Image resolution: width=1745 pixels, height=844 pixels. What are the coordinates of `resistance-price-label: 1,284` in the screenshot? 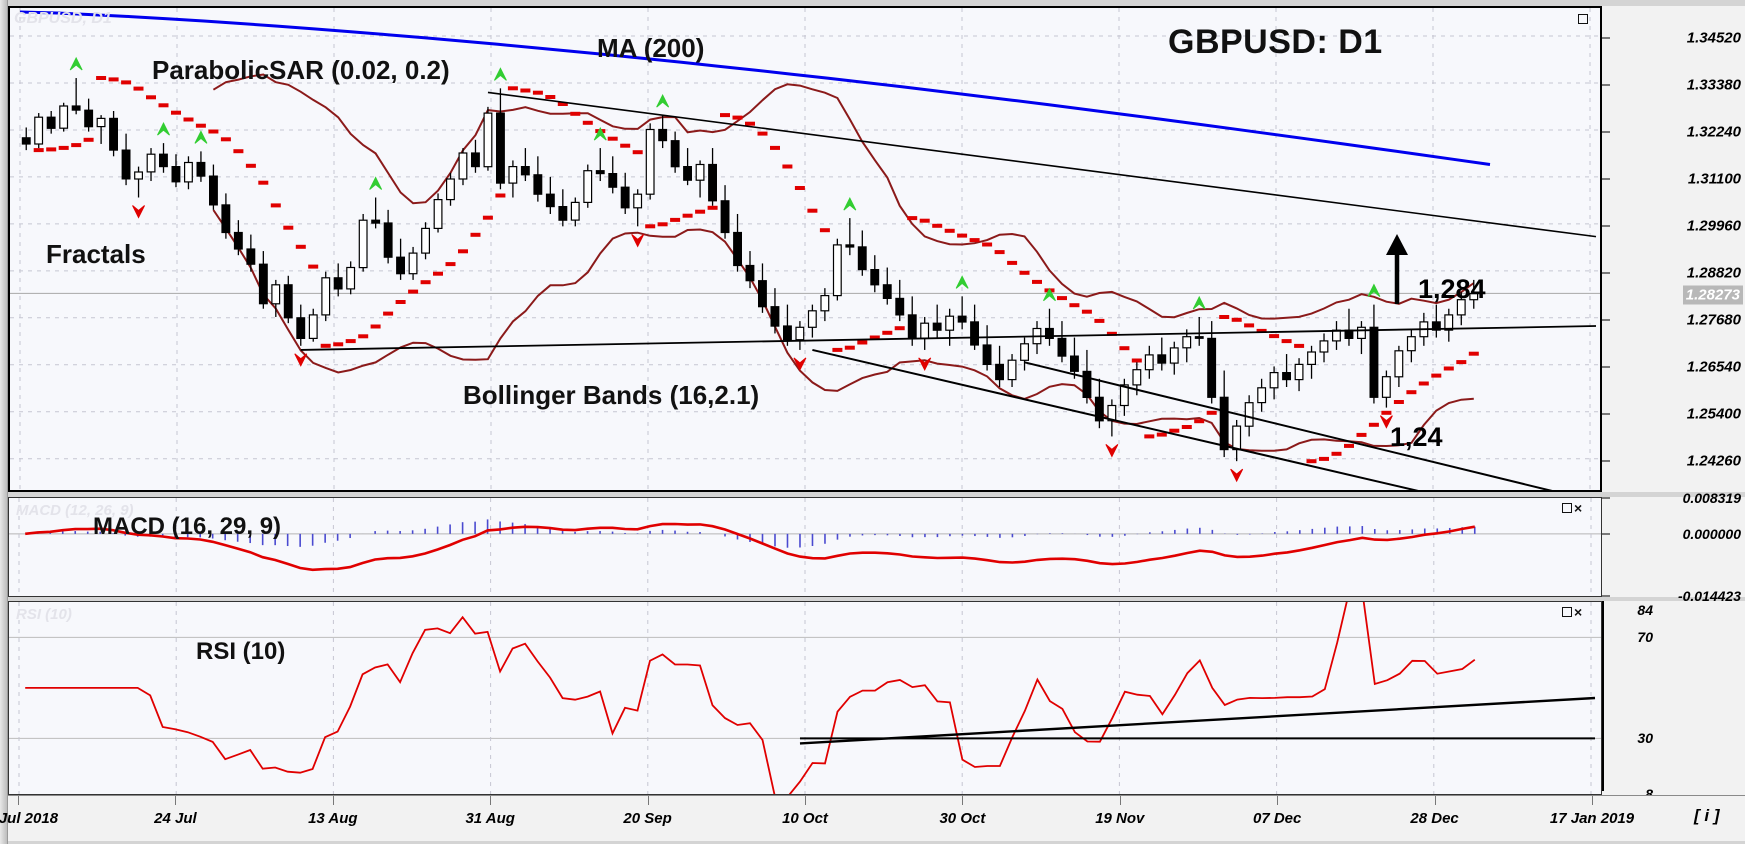 It's located at (1452, 289).